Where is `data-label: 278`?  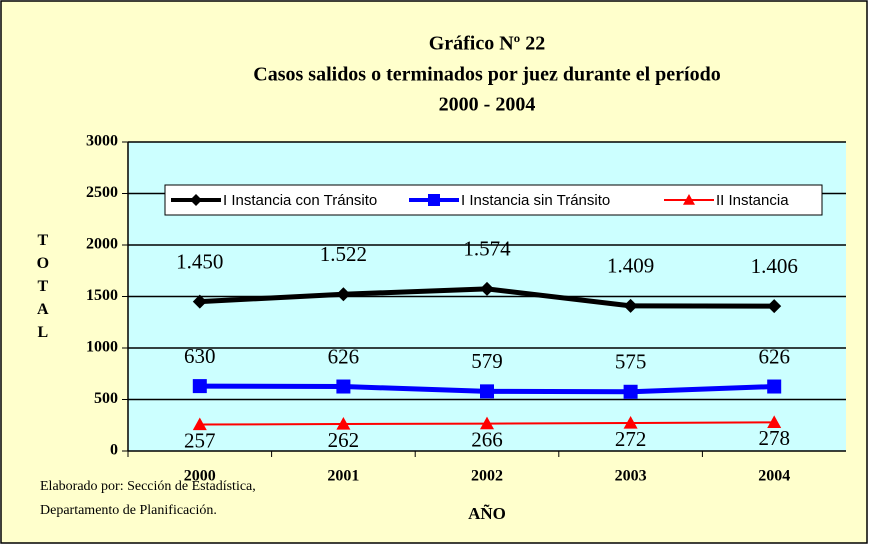
data-label: 278 is located at coordinates (774, 438).